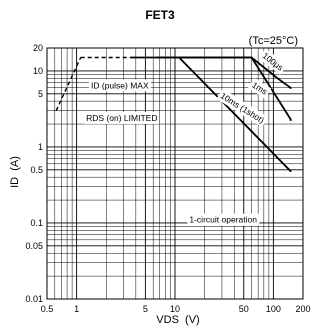 The height and width of the screenshot is (327, 321). I want to click on annotation-text: 10ms (1shot), so click(243, 108).